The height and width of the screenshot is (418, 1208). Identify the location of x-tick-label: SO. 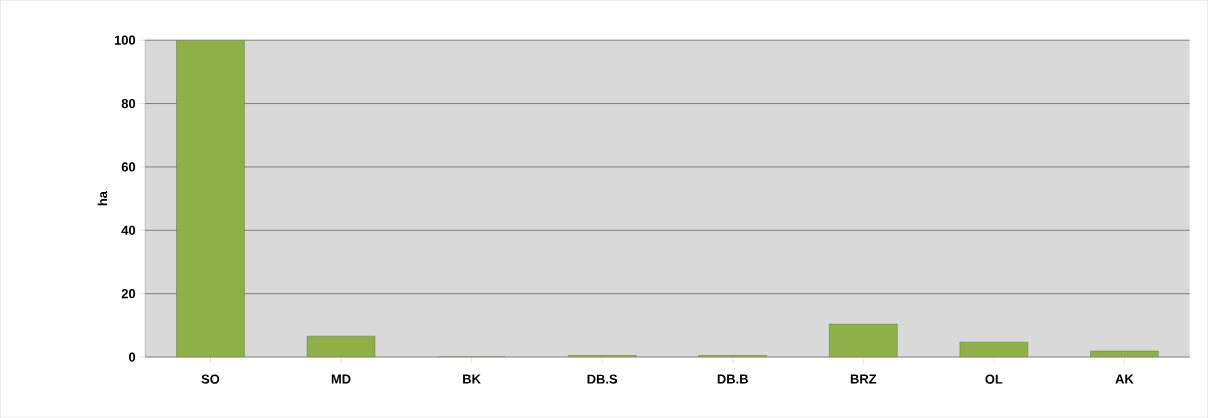
(210, 379).